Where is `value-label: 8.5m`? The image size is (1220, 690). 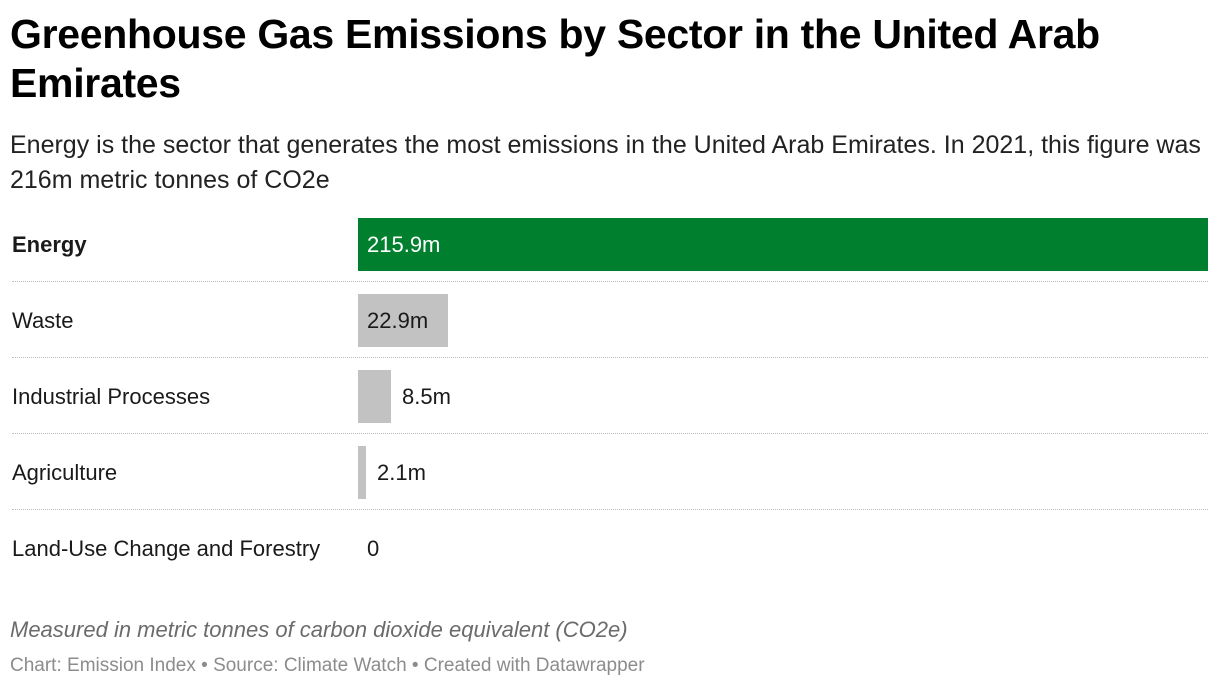
value-label: 8.5m is located at coordinates (426, 396).